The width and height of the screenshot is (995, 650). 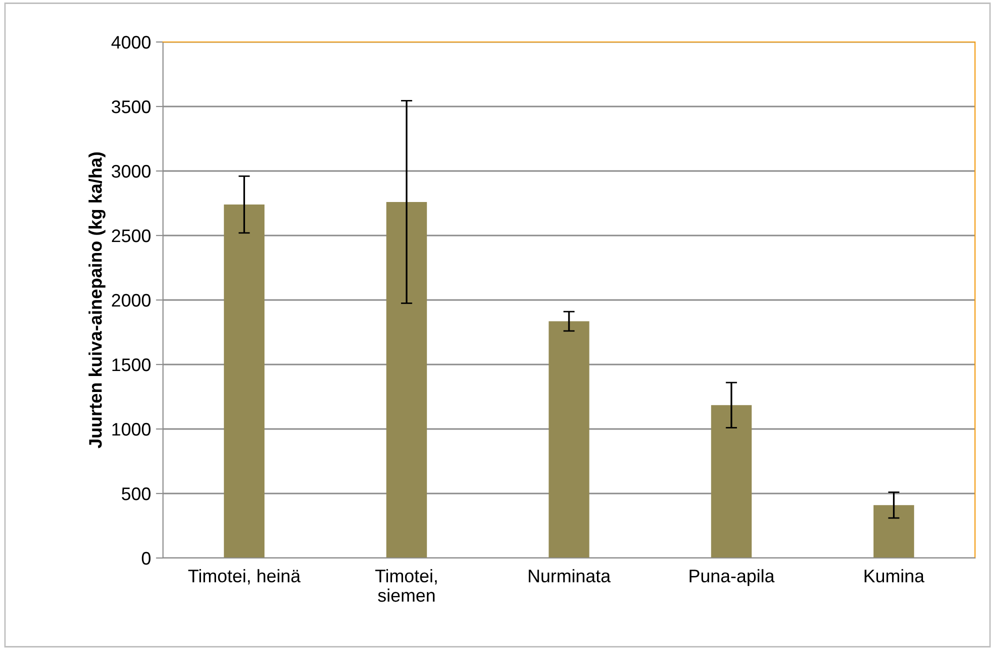 I want to click on y-tick-label: 1500, so click(x=131, y=365).